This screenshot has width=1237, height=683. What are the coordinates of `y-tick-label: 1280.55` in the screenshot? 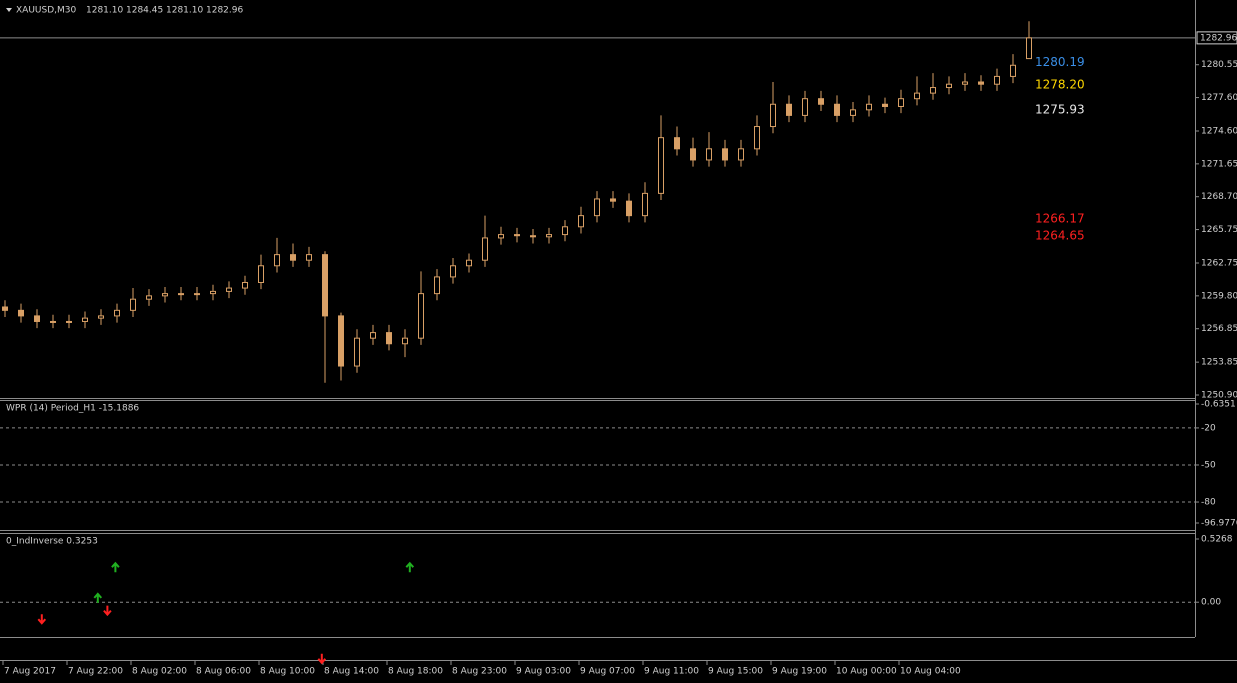 It's located at (1219, 65).